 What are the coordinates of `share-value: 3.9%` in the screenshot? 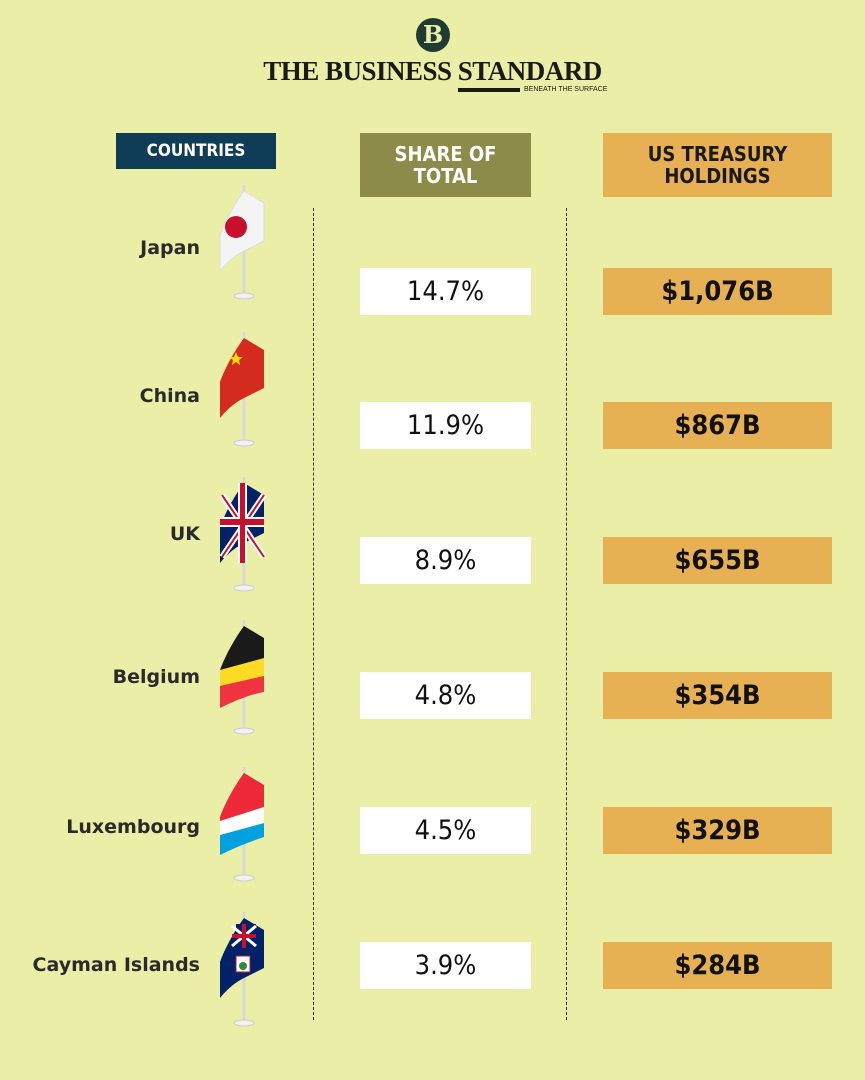 It's located at (445, 965).